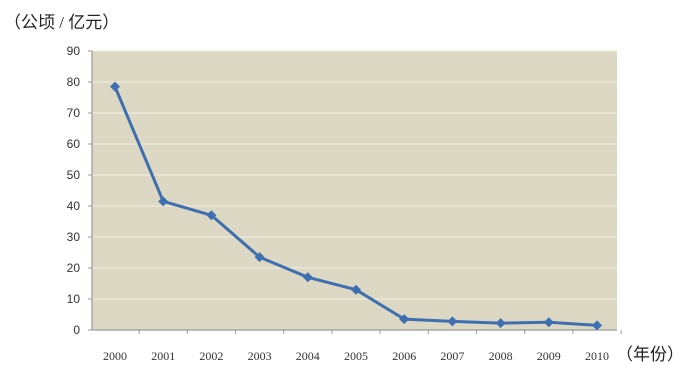 The width and height of the screenshot is (697, 366). Describe the element at coordinates (650, 354) in the screenshot. I see `x-axis-label: （年份）` at that location.